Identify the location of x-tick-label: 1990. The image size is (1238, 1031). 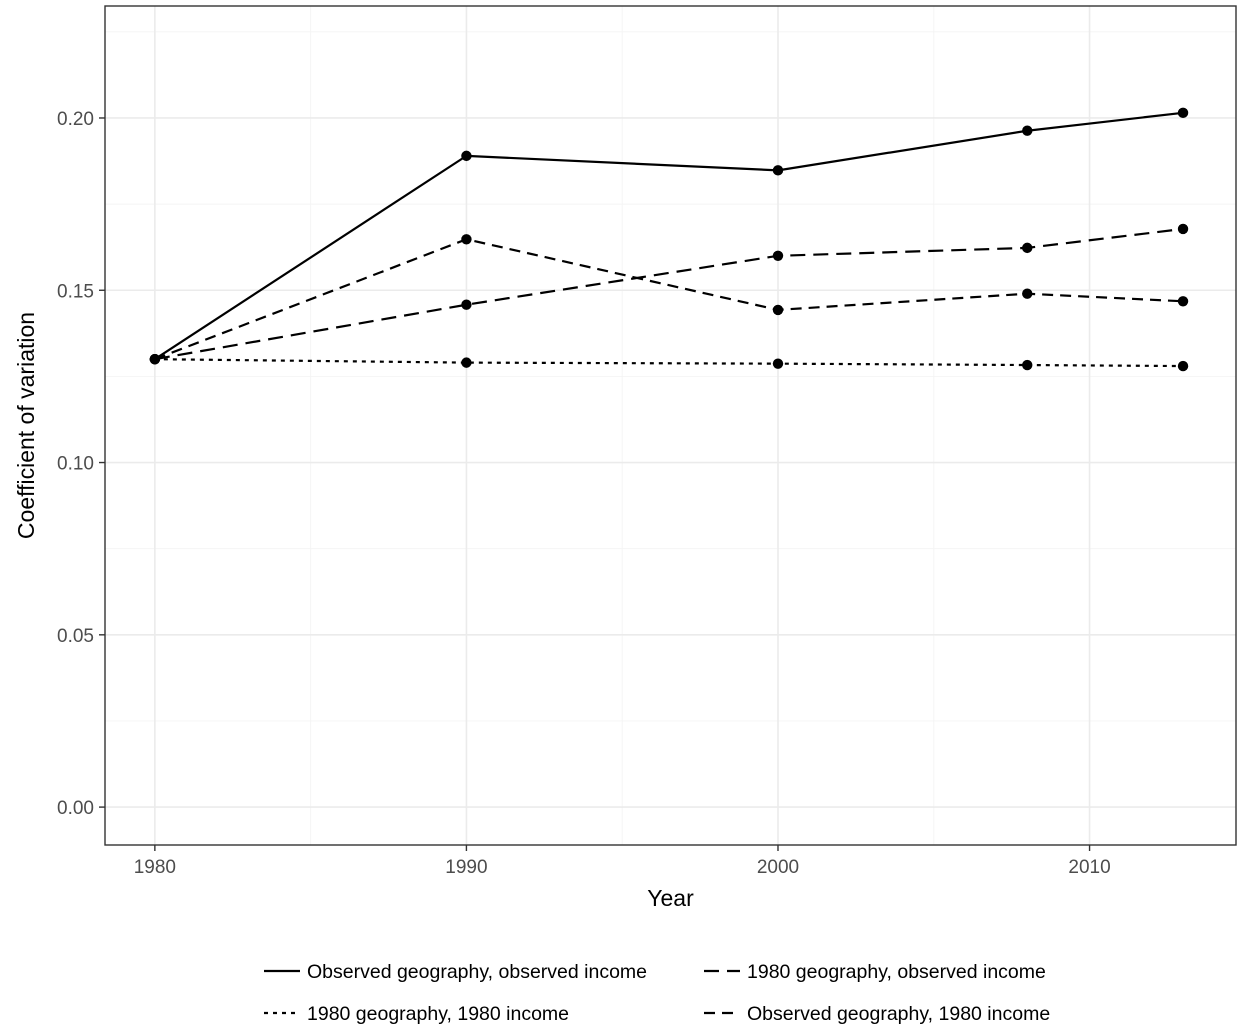
(466, 867).